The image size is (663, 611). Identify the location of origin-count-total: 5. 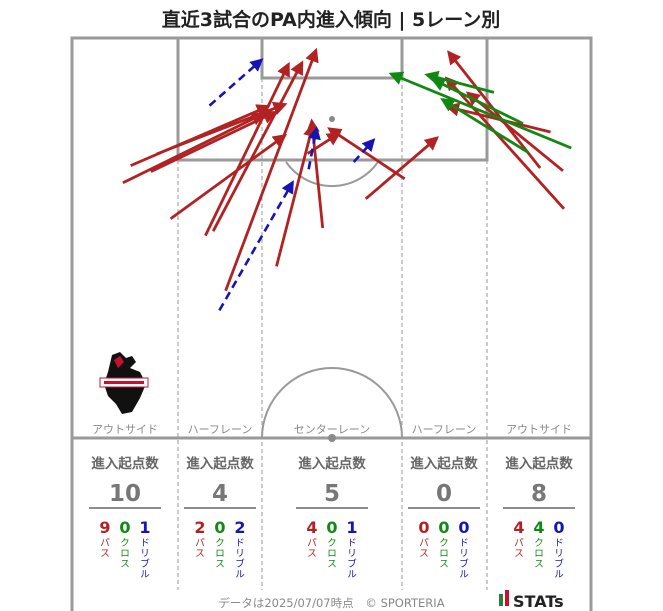
(332, 494).